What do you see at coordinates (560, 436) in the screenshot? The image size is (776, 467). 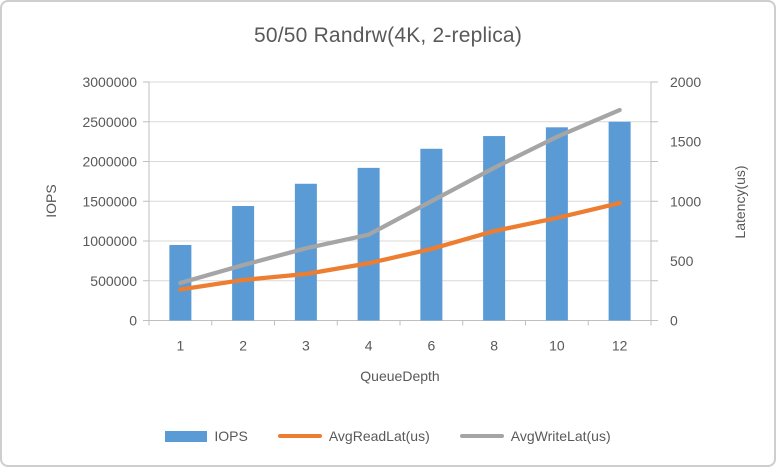 I see `legend-label-avgwritelat: AvgWriteLat(us)` at bounding box center [560, 436].